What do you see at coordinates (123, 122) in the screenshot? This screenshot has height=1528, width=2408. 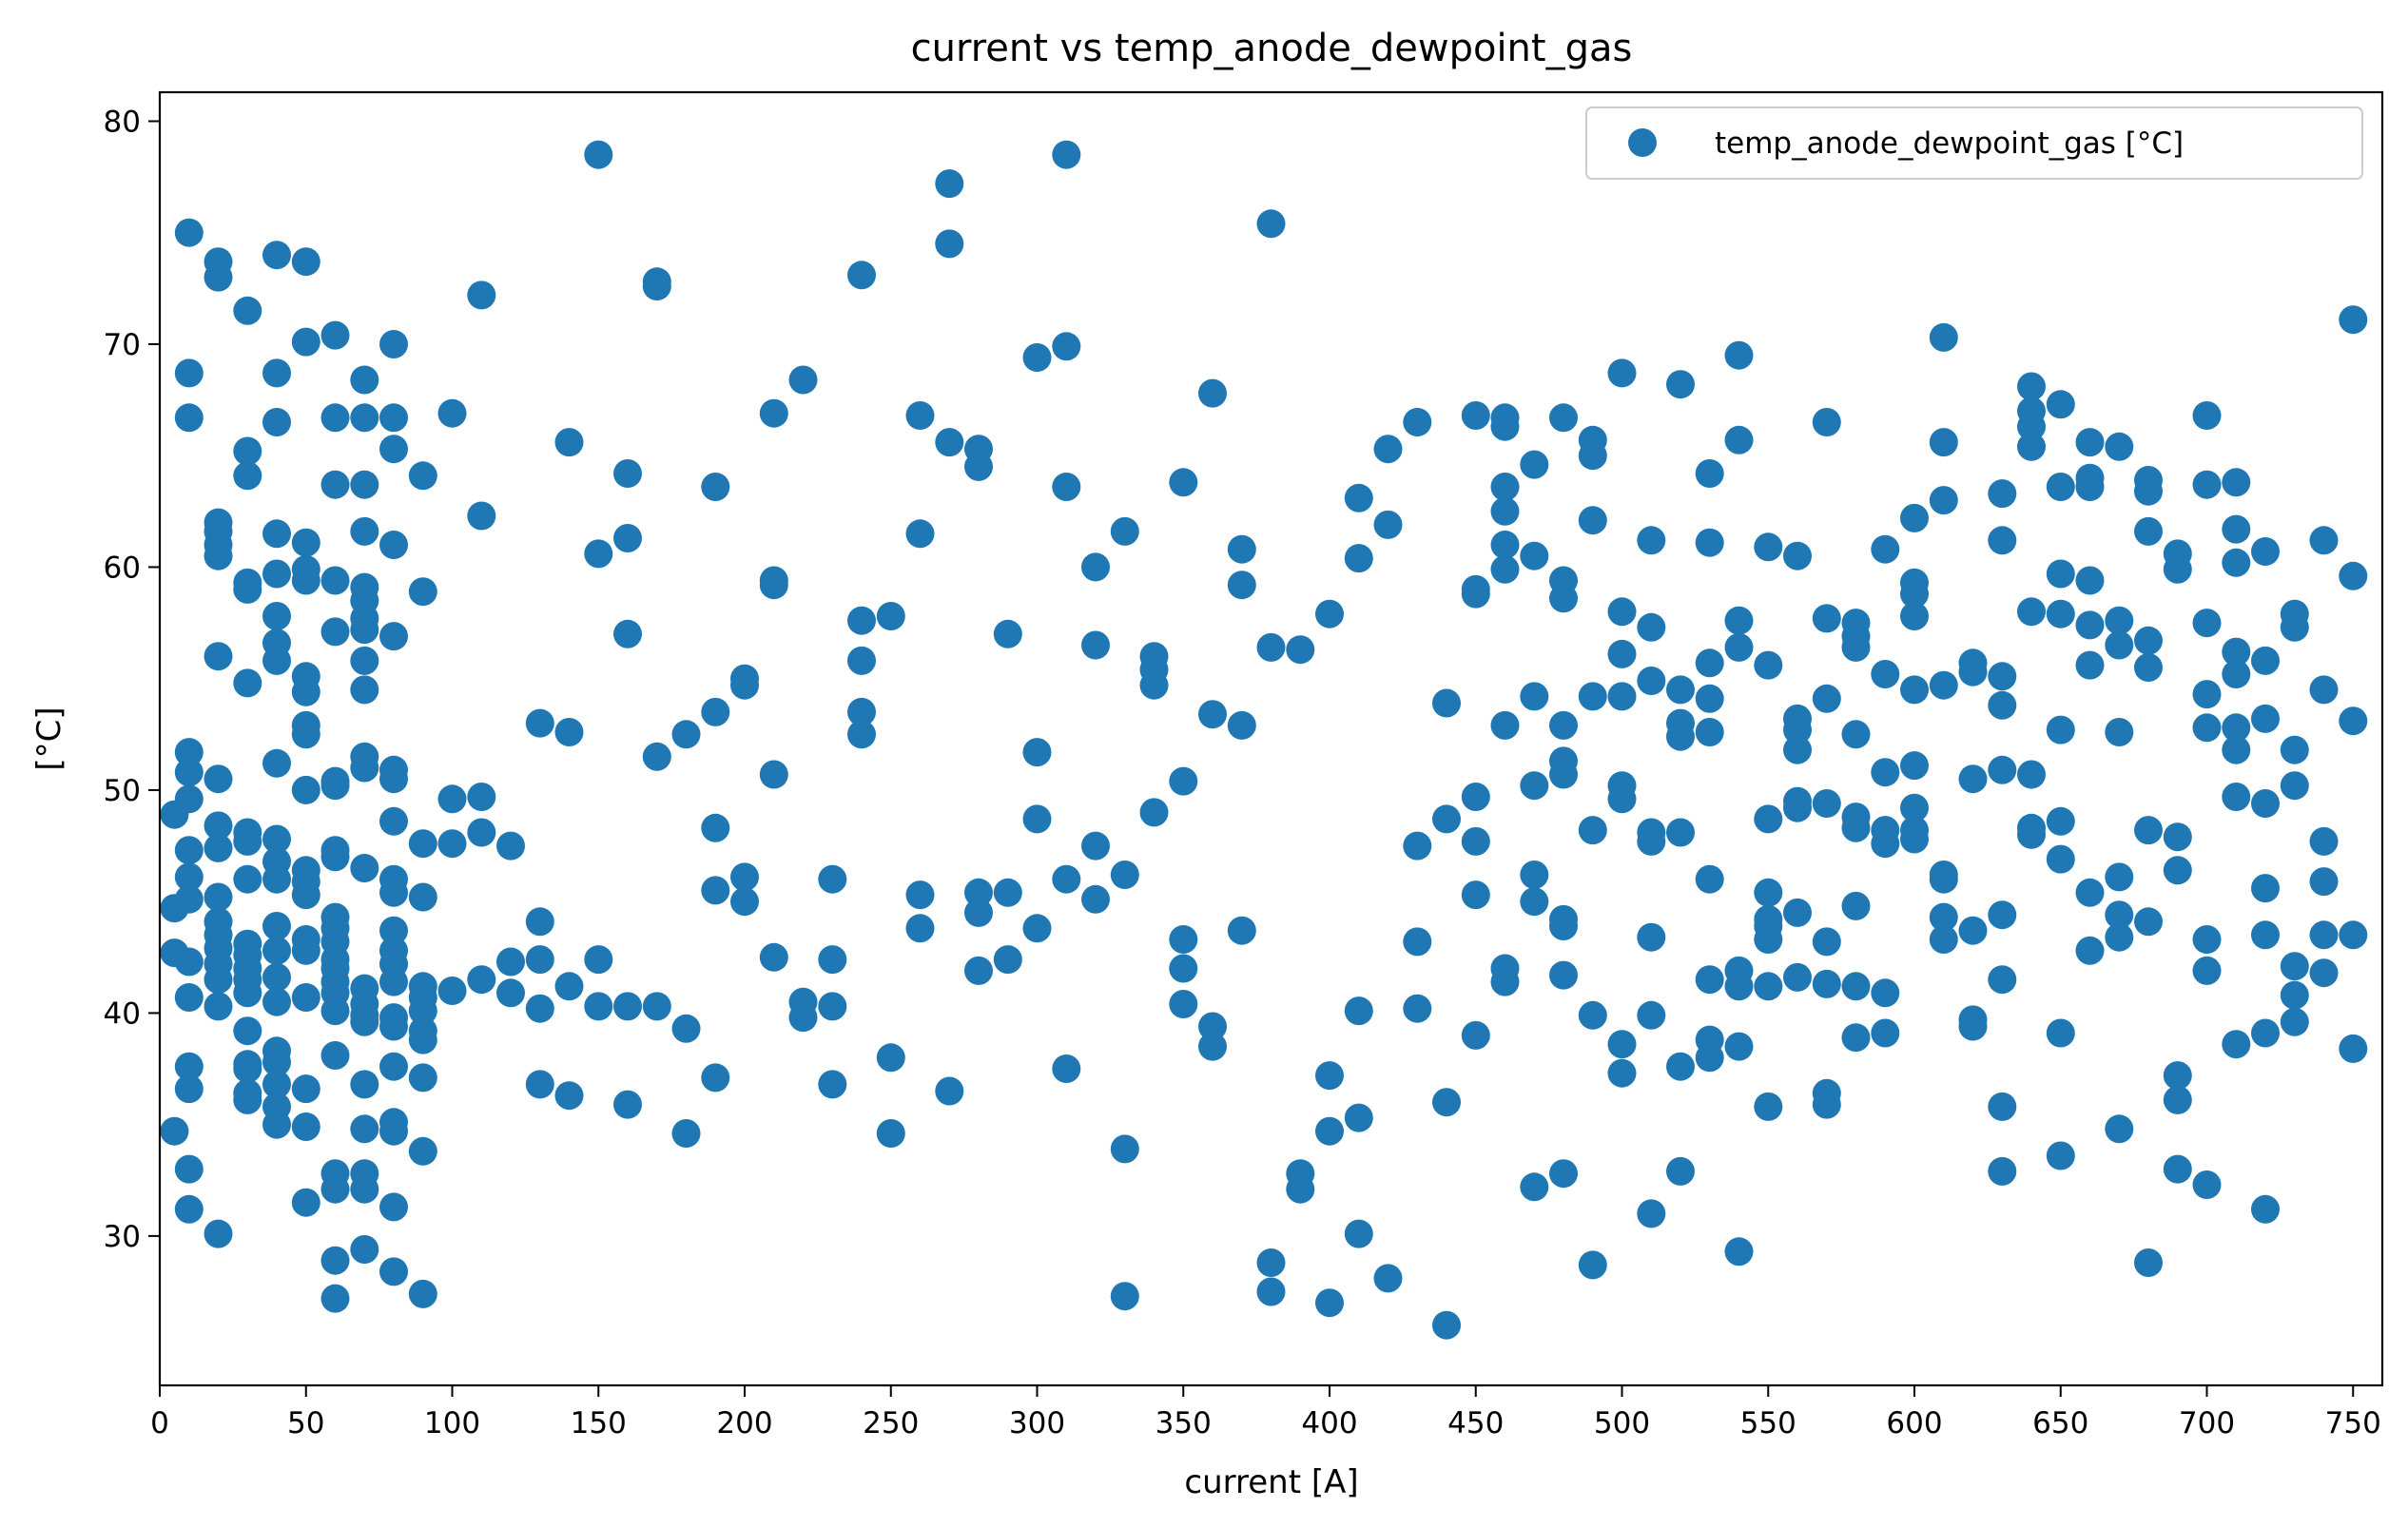 I see `y-tick-label: 80` at bounding box center [123, 122].